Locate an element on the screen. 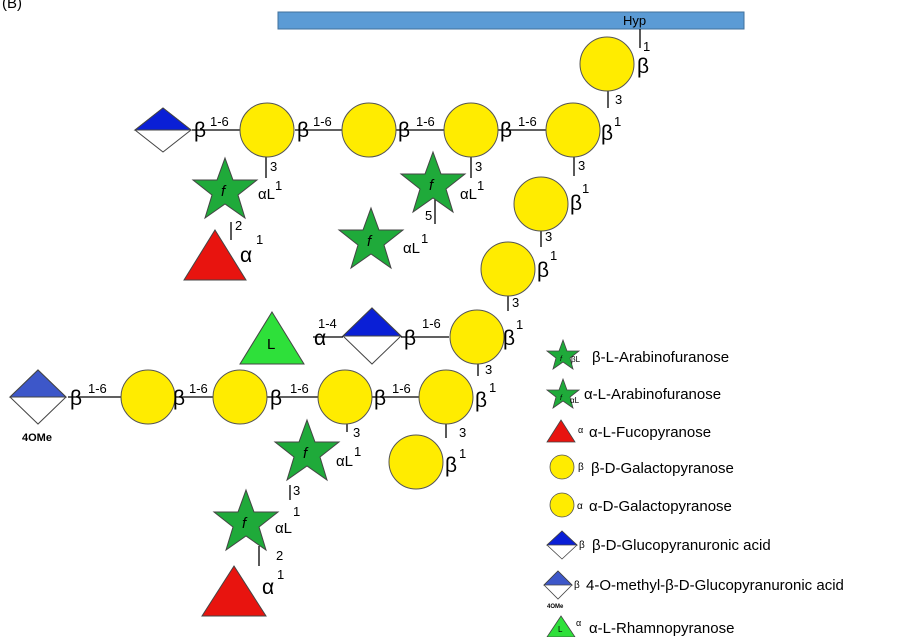 Image resolution: width=914 pixels, height=637 pixels. legend-label: α-D-Galactopyranose is located at coordinates (660, 506).